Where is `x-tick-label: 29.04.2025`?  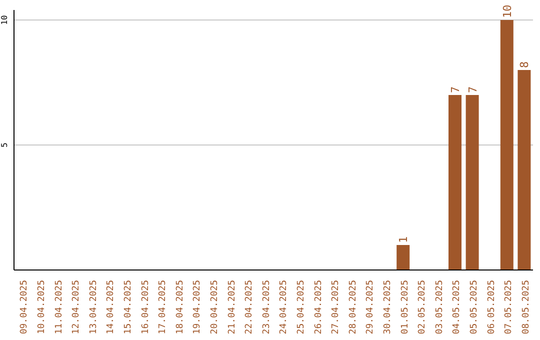
x-tick-label: 29.04.2025 is located at coordinates (371, 307).